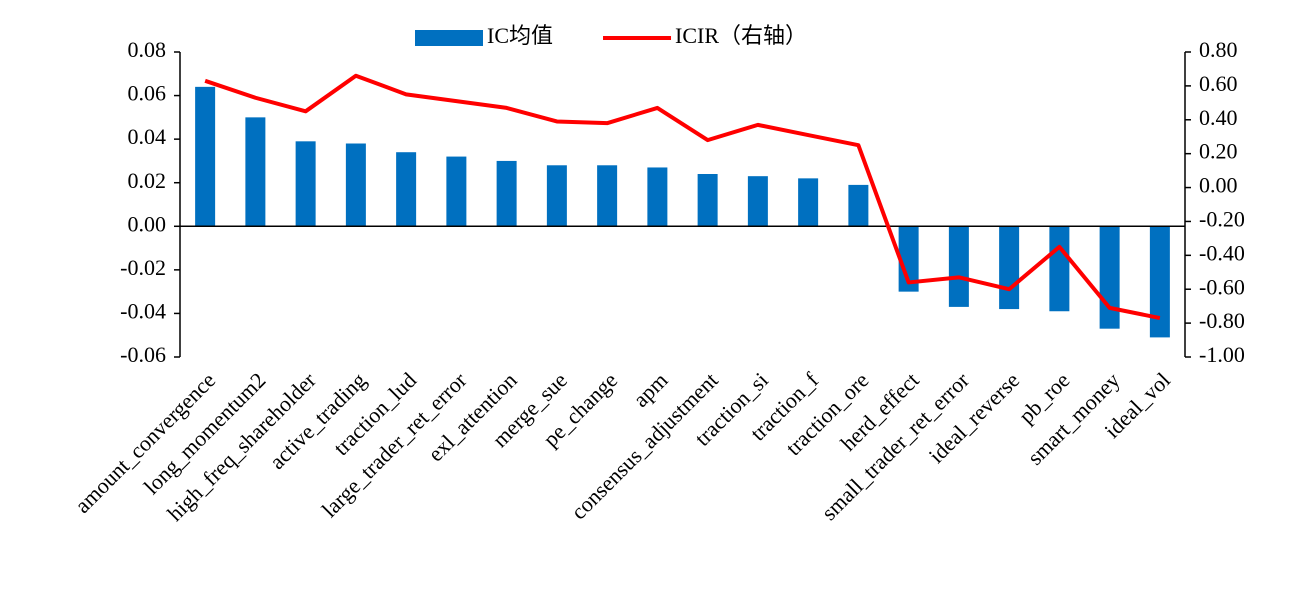 The height and width of the screenshot is (606, 1290). What do you see at coordinates (147, 93) in the screenshot?
I see `y-tick-label: 0.06` at bounding box center [147, 93].